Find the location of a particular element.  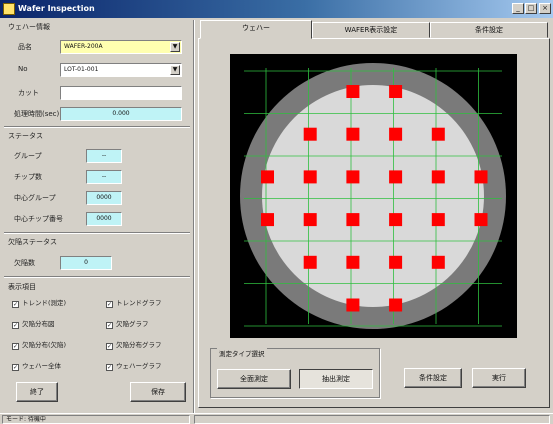

wafer-info-title: ウェハー情報 is located at coordinates (29, 27).